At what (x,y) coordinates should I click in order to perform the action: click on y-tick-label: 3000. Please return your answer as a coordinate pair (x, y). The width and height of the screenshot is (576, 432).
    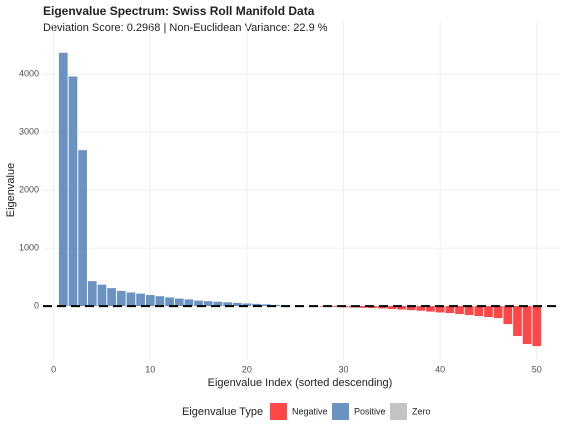
    Looking at the image, I should click on (29, 132).